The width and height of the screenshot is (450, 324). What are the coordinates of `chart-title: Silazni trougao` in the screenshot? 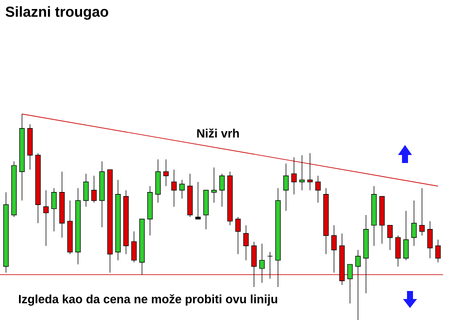 It's located at (57, 13).